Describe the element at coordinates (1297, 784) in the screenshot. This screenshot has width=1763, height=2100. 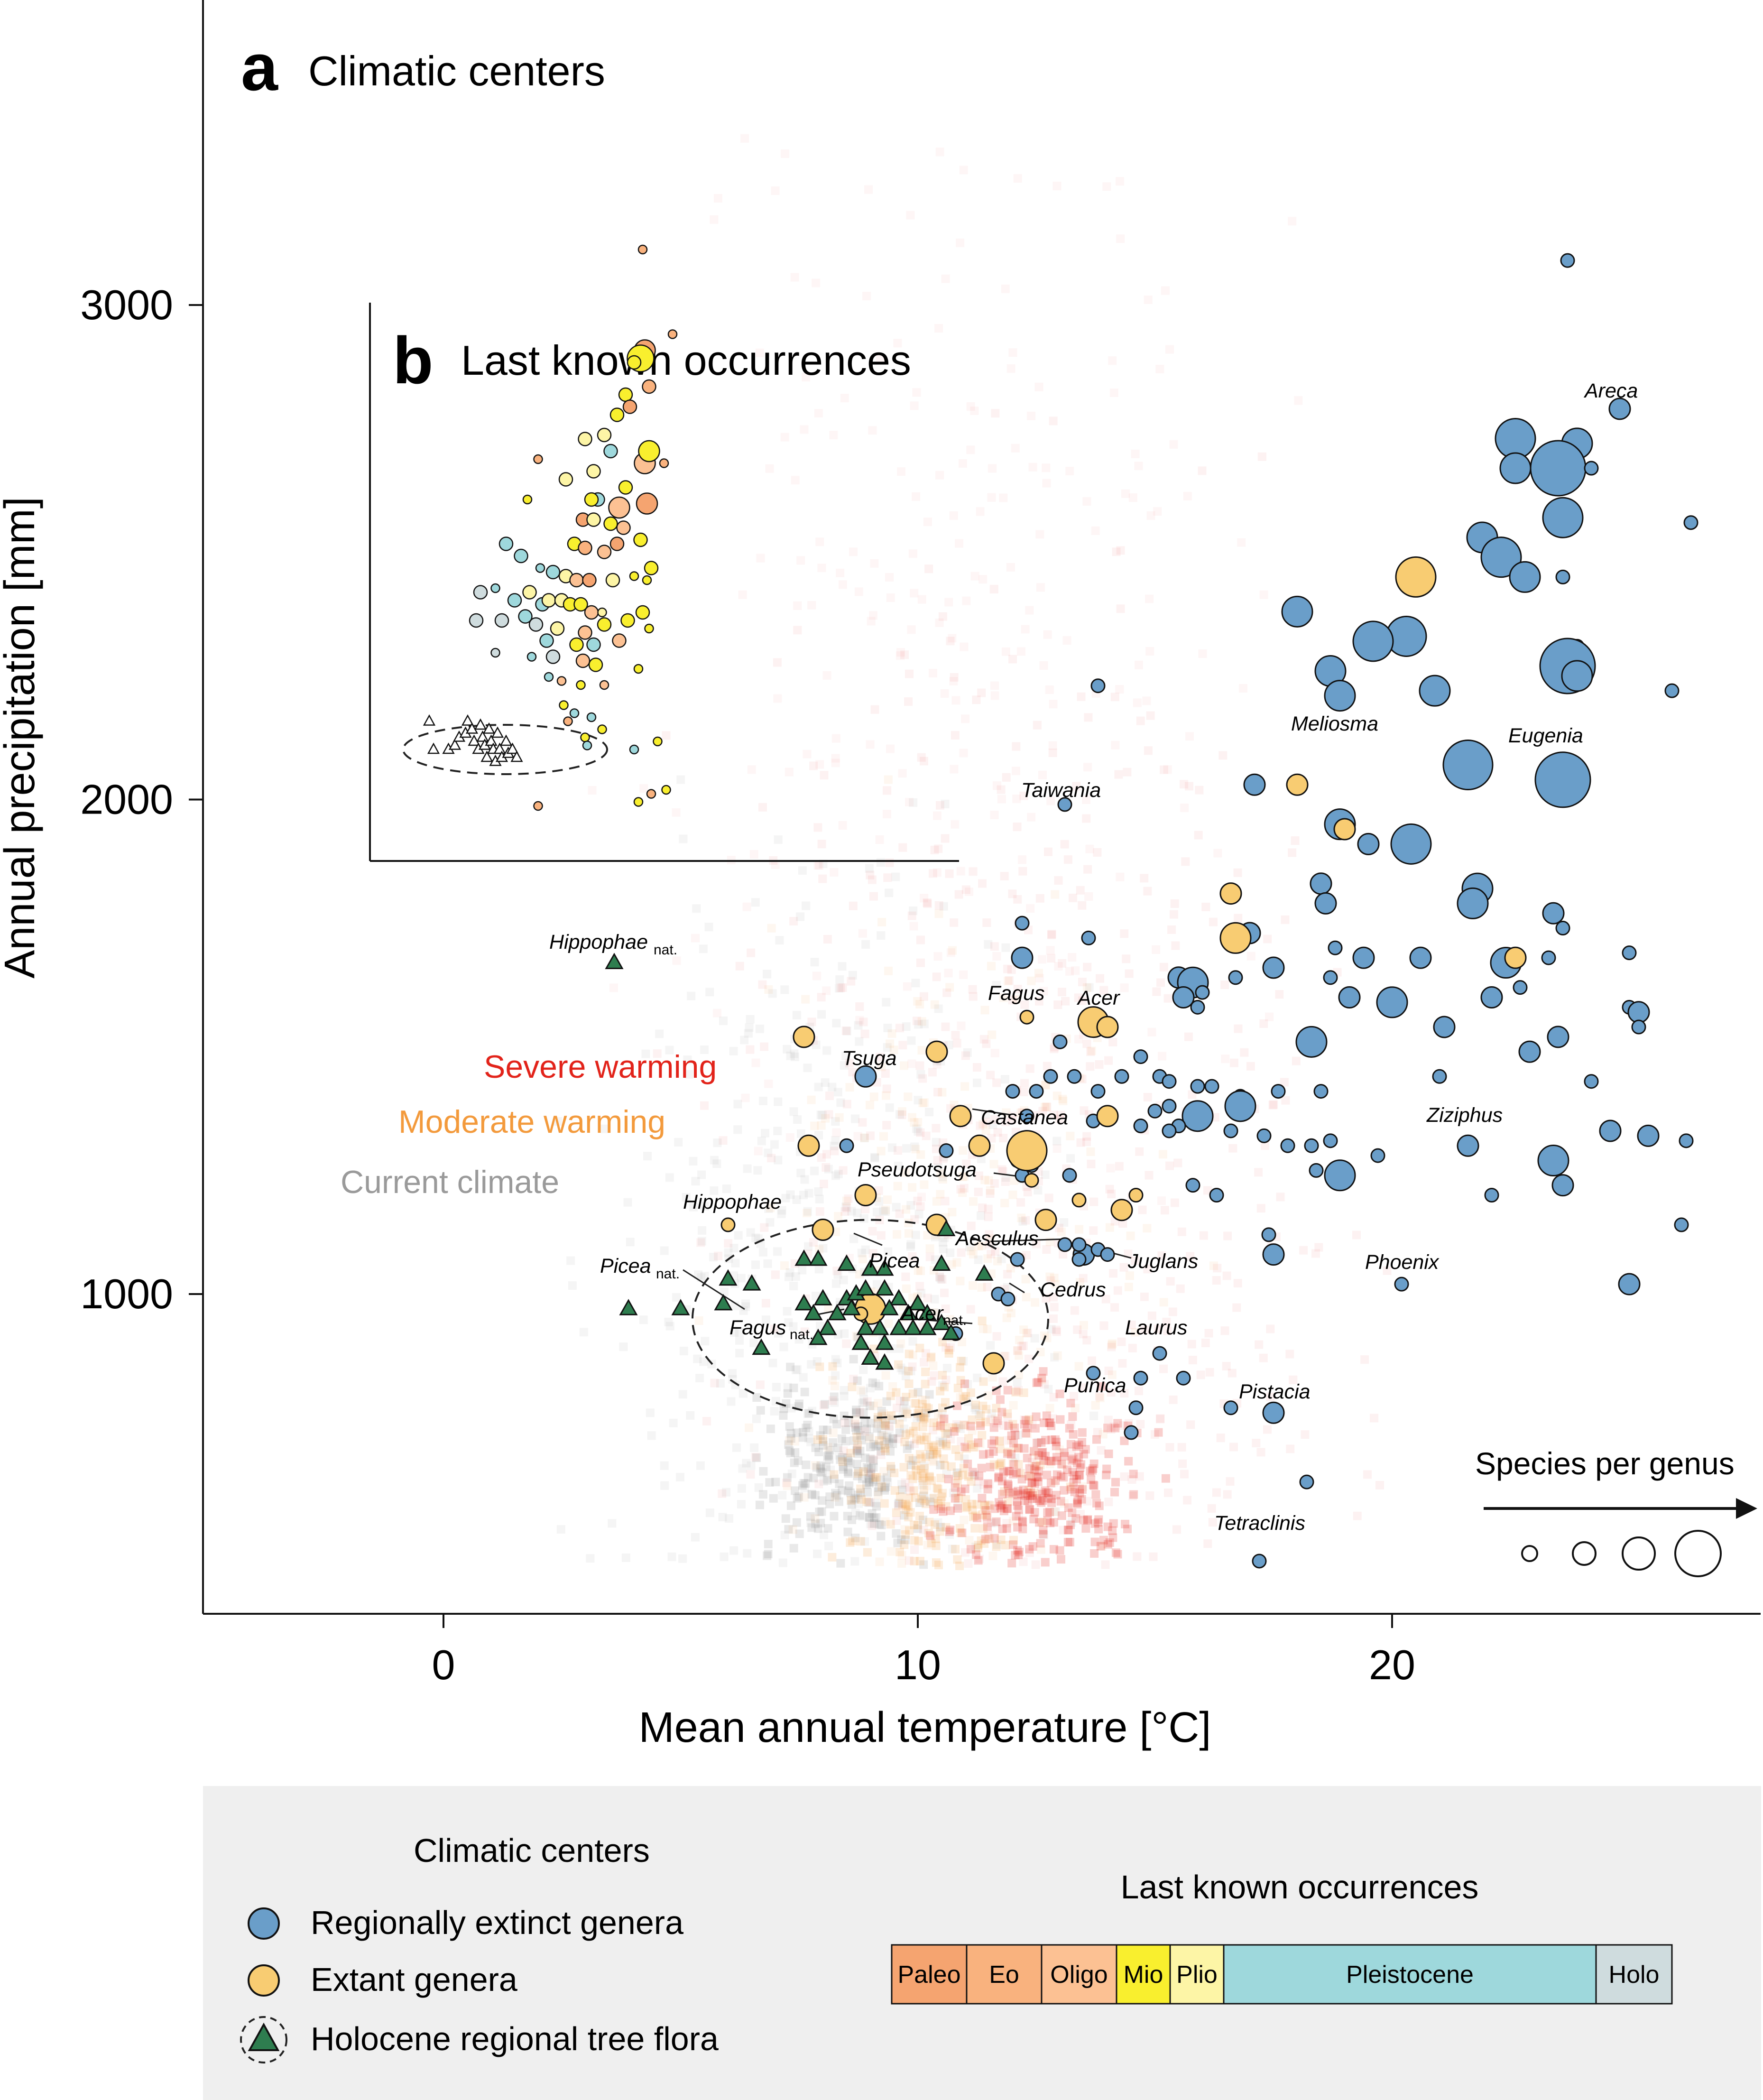
I see `extant-genus-point` at that location.